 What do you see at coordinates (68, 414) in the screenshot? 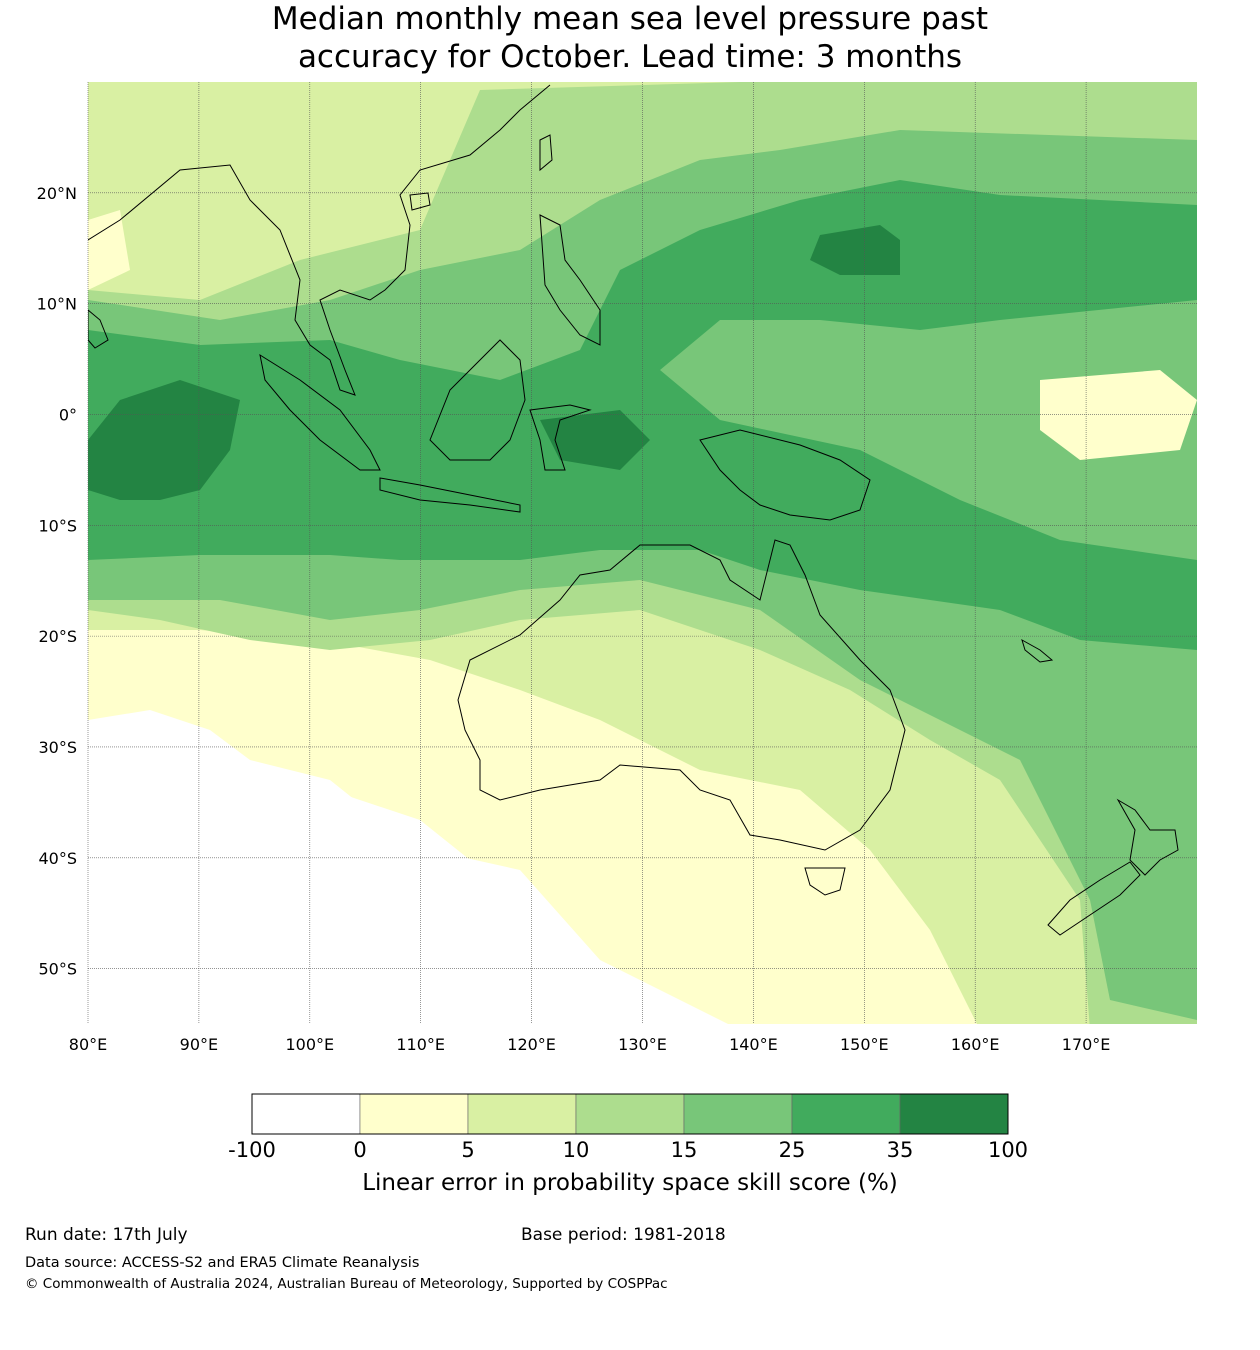
I see `lat-tick-label: 0°` at bounding box center [68, 414].